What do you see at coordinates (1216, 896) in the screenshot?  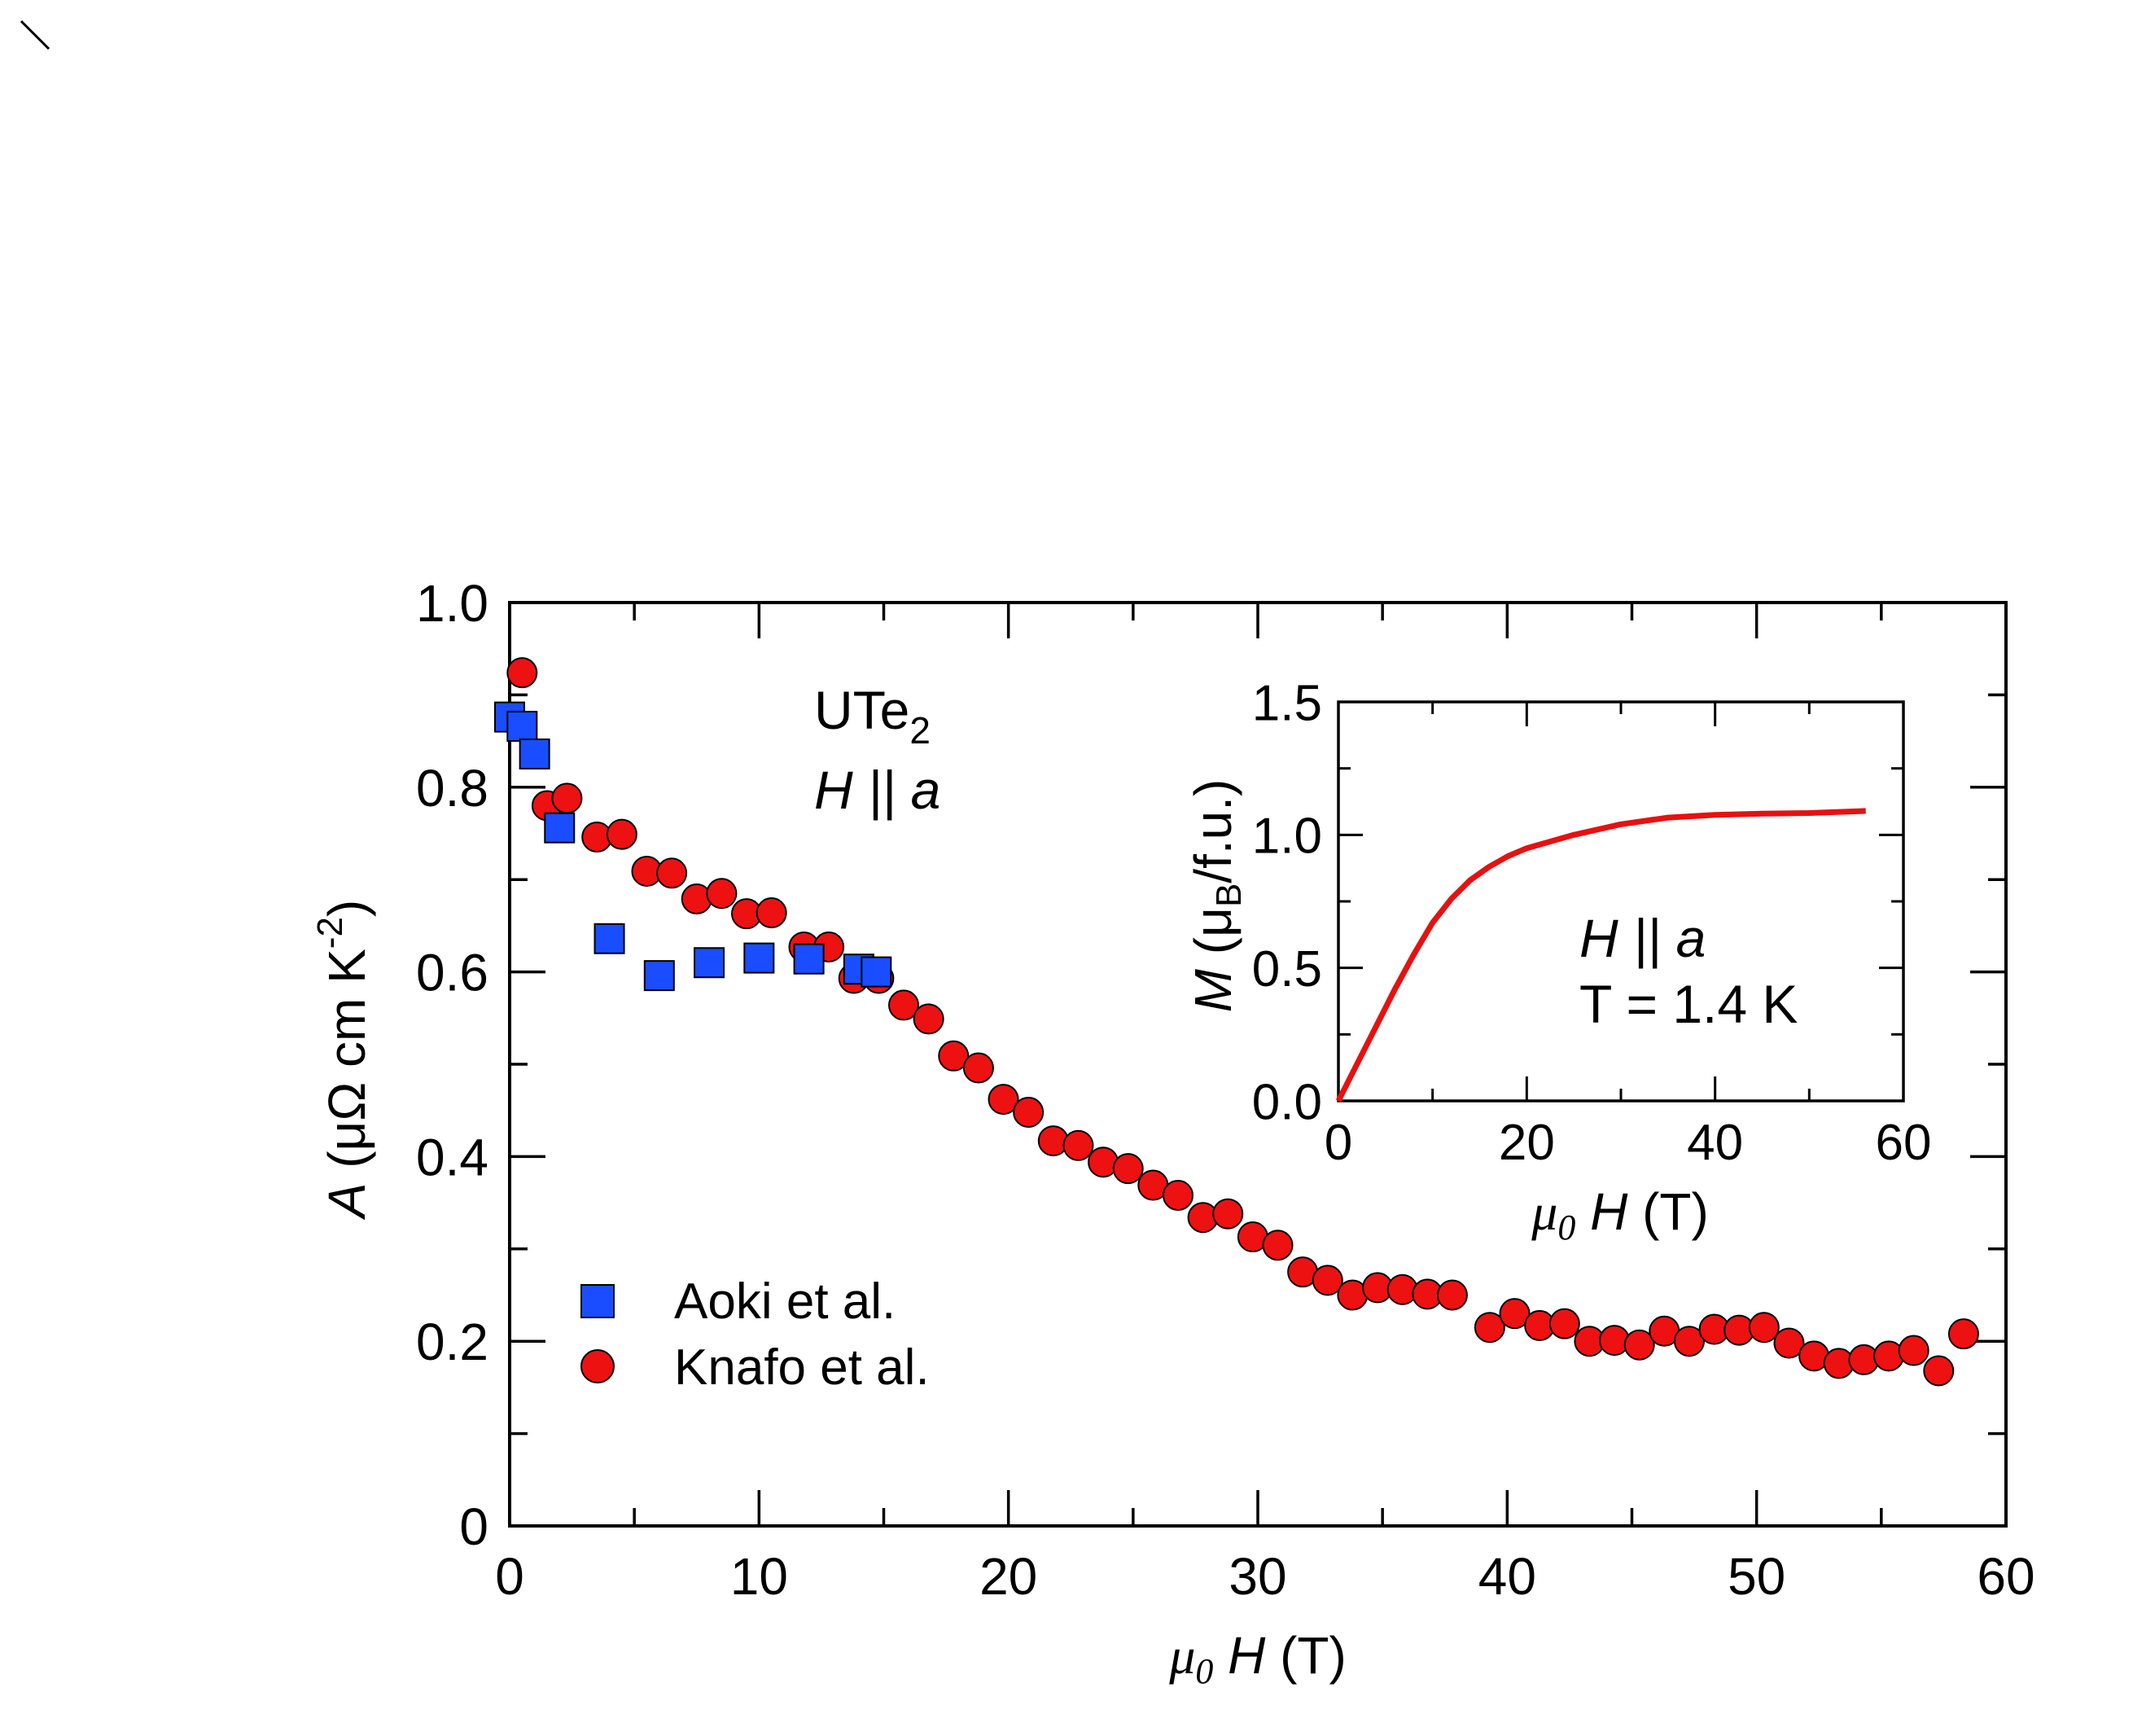 I see `inset-y-axis-label: M (μB/f.u.)` at bounding box center [1216, 896].